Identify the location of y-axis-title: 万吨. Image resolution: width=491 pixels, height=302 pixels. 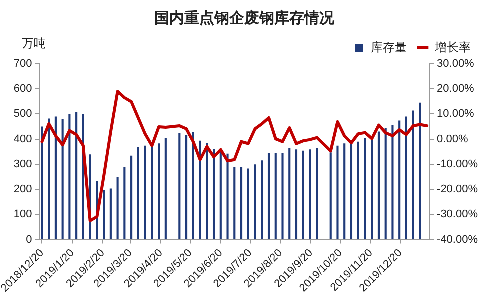
(34, 43).